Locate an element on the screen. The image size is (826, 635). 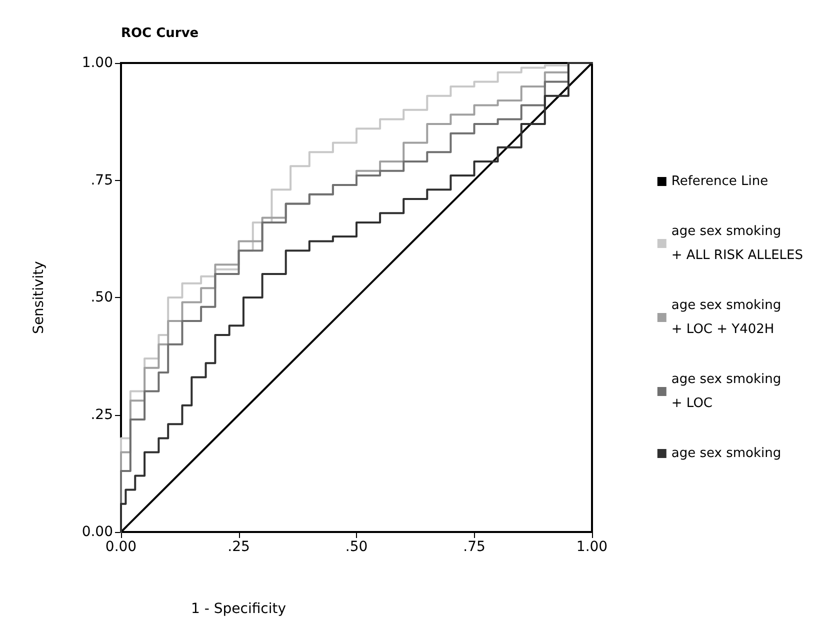
x-tick-label: 0.00 is located at coordinates (121, 547).